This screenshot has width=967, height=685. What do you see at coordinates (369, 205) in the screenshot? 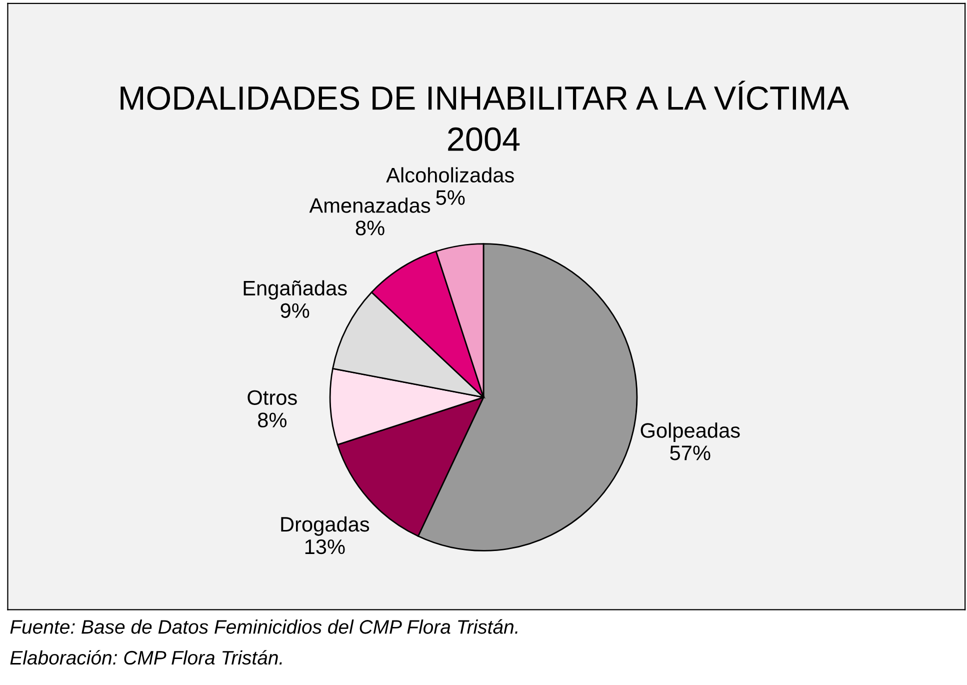
I see `slice-label: Amenazadas` at bounding box center [369, 205].